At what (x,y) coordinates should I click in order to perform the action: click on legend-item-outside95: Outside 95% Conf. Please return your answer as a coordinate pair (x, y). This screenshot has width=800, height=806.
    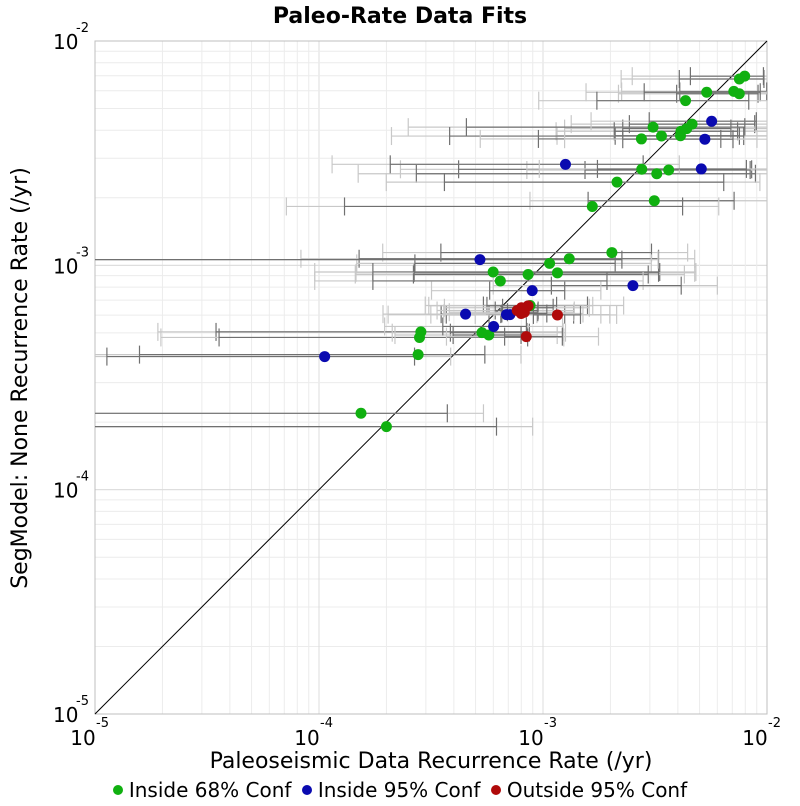
    Looking at the image, I should click on (589, 790).